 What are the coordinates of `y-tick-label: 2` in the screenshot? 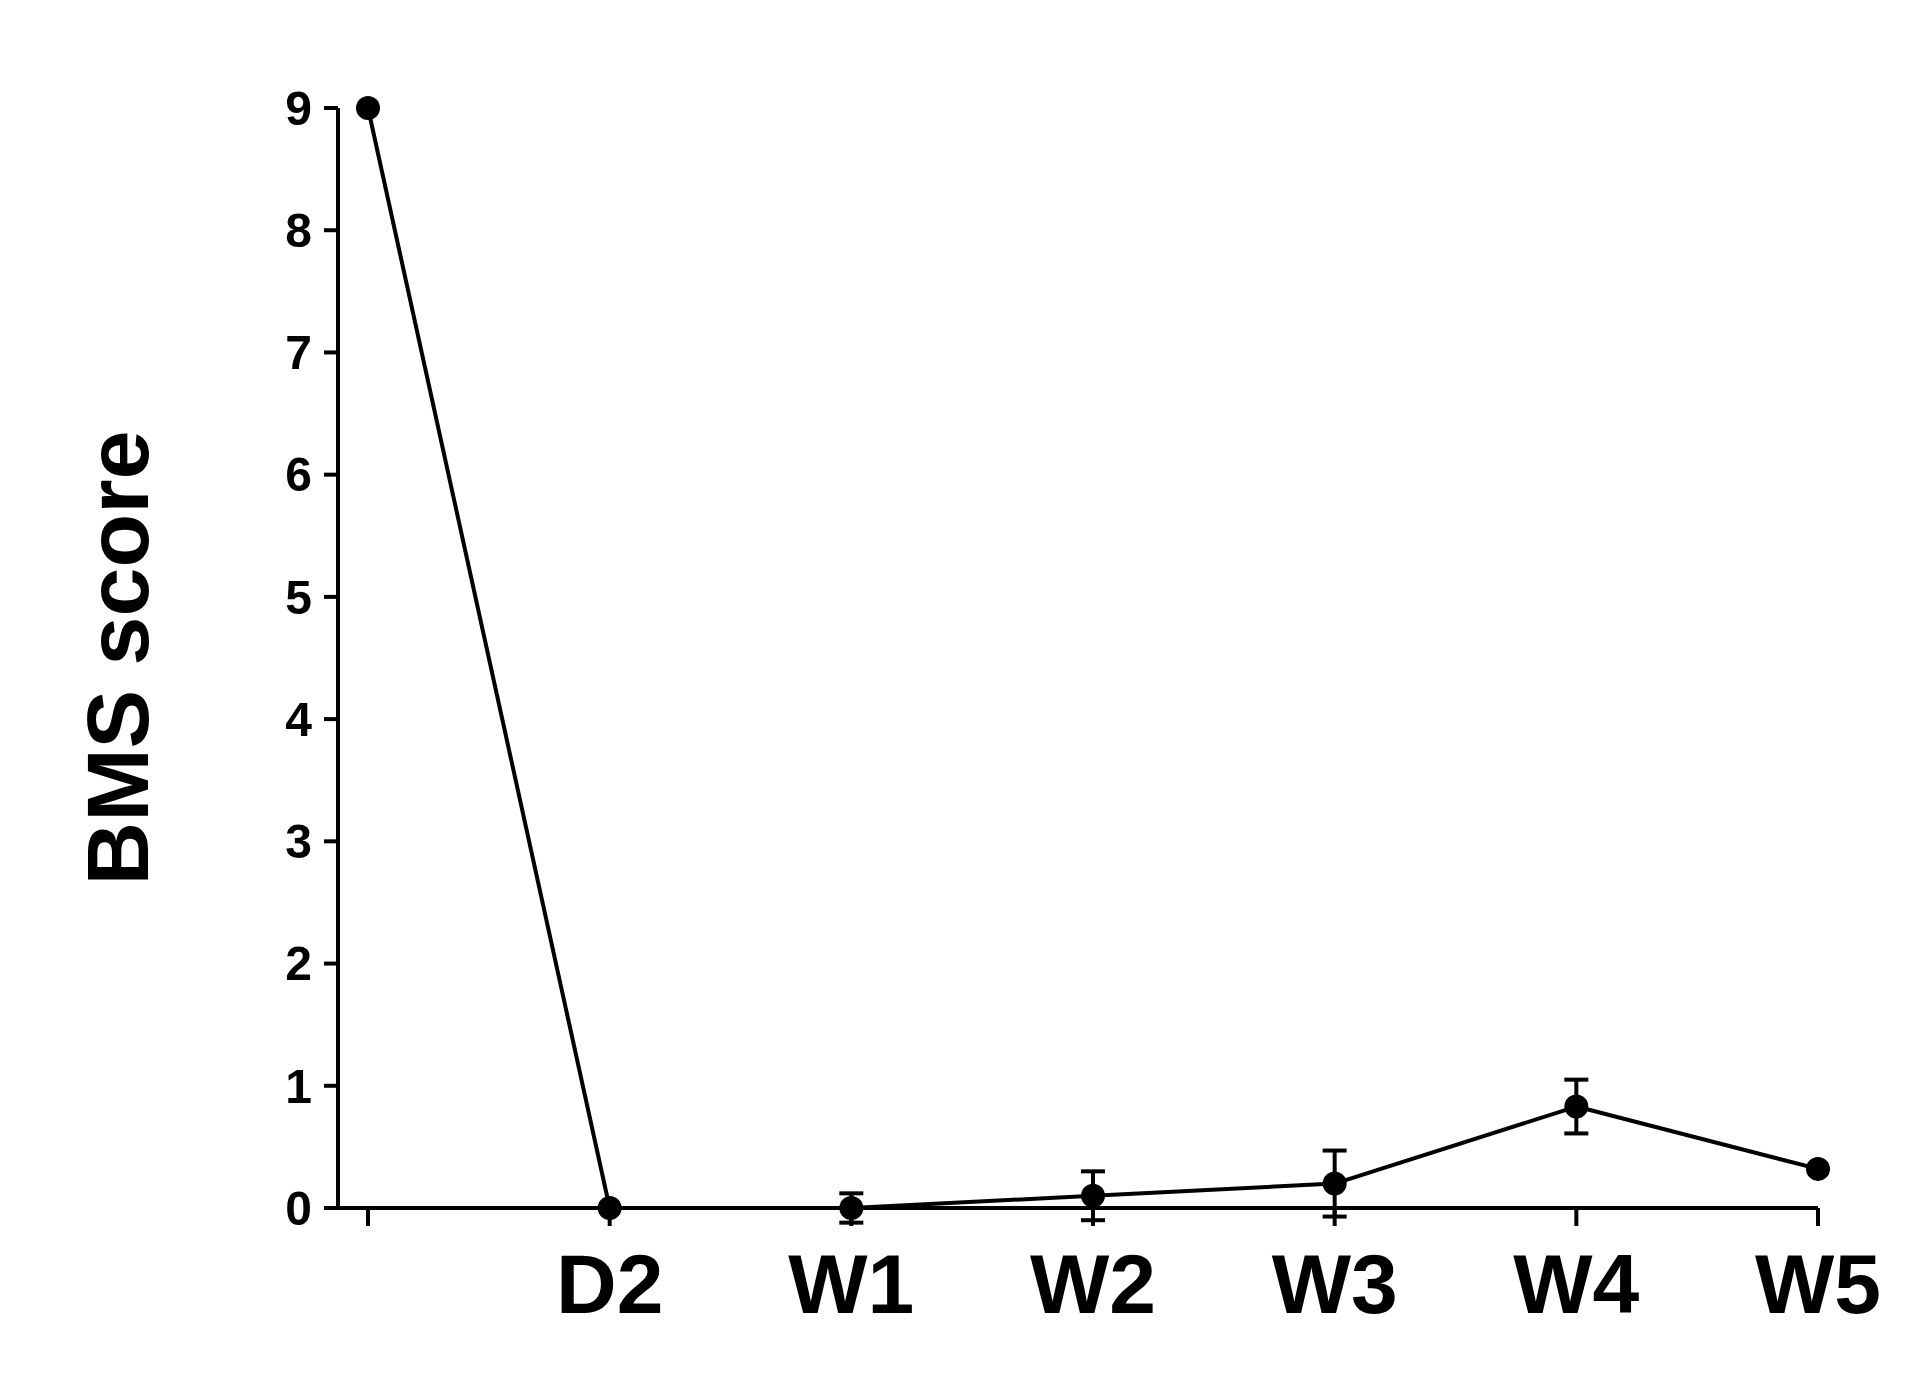 It's located at (298, 964).